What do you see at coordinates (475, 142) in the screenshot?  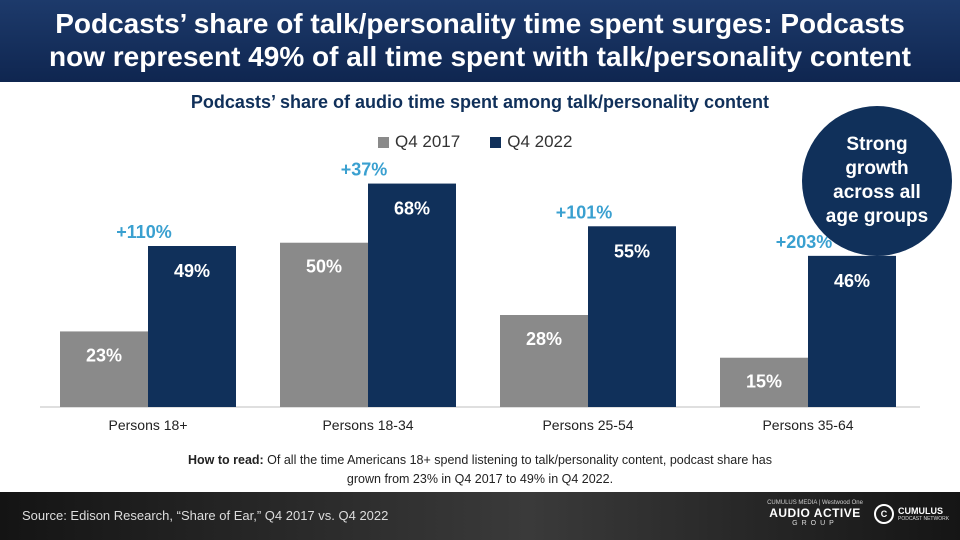 I see `chart-legend: Q4 2017 Q4 2022` at bounding box center [475, 142].